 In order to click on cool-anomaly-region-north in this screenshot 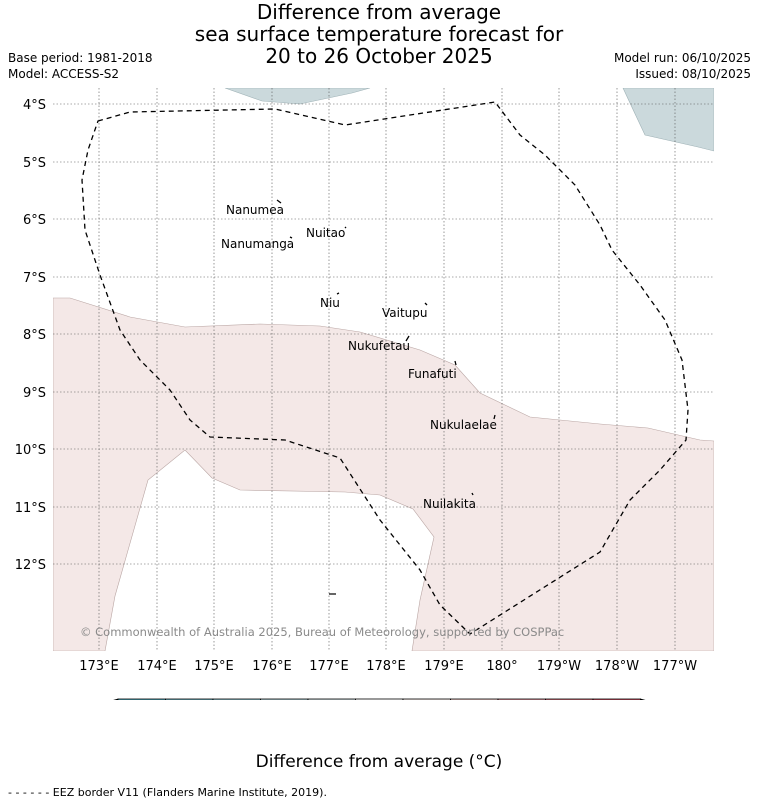, I will do `click(297, 96)`.